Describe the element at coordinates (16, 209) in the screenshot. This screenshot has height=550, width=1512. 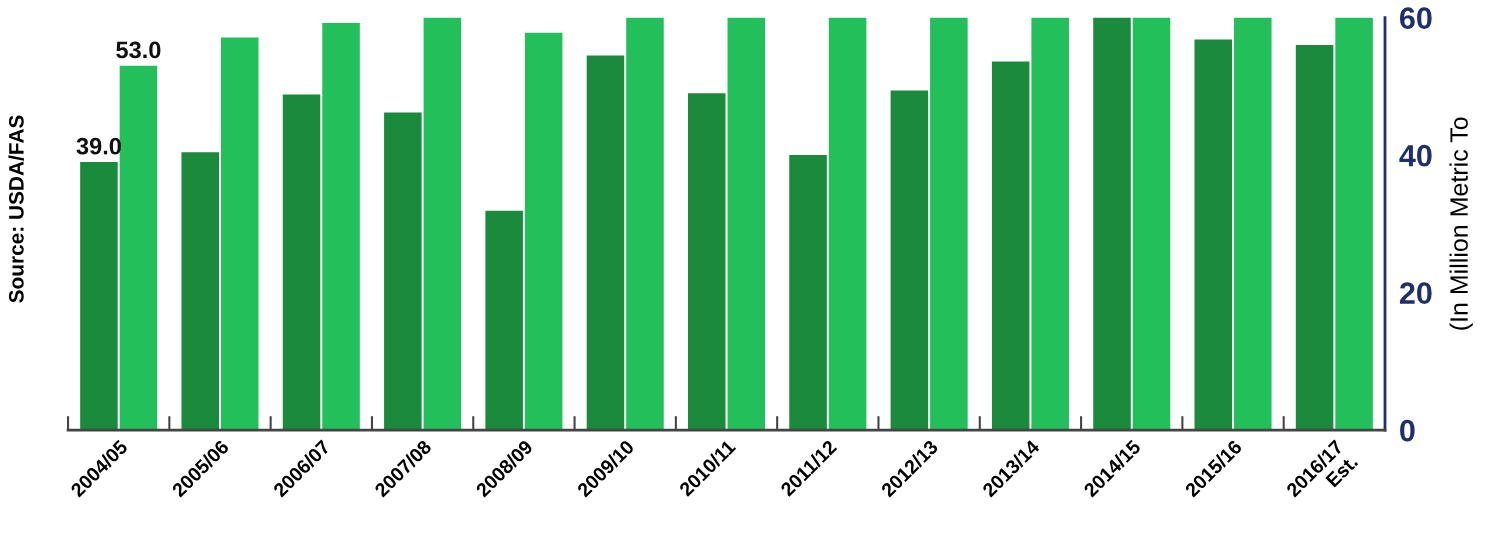
I see `source-note: Source: USDA/FAS` at that location.